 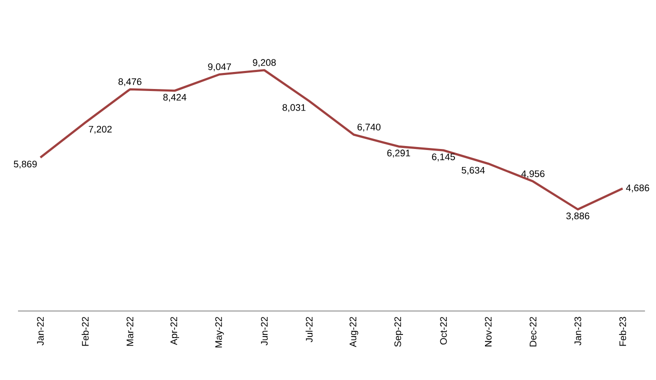 I want to click on data-label: 4,686, so click(x=638, y=188).